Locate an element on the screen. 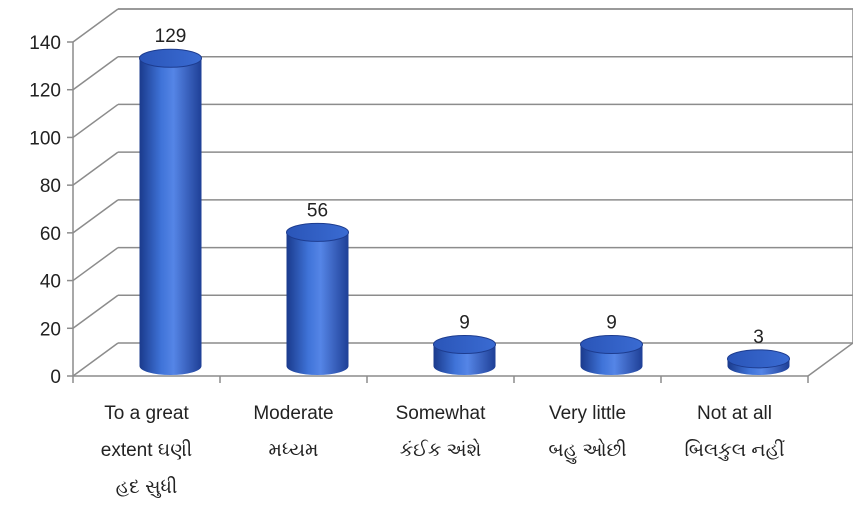  y-tick-label: 140 is located at coordinates (45, 43).